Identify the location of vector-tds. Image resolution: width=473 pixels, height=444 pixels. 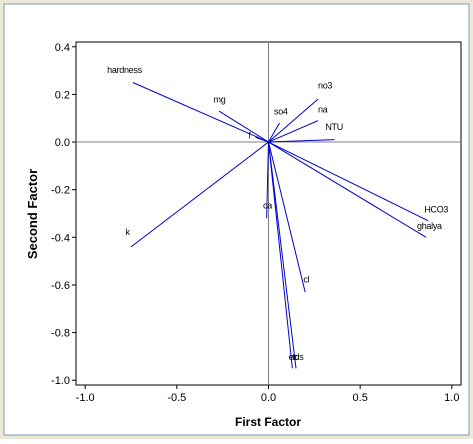
(282, 255).